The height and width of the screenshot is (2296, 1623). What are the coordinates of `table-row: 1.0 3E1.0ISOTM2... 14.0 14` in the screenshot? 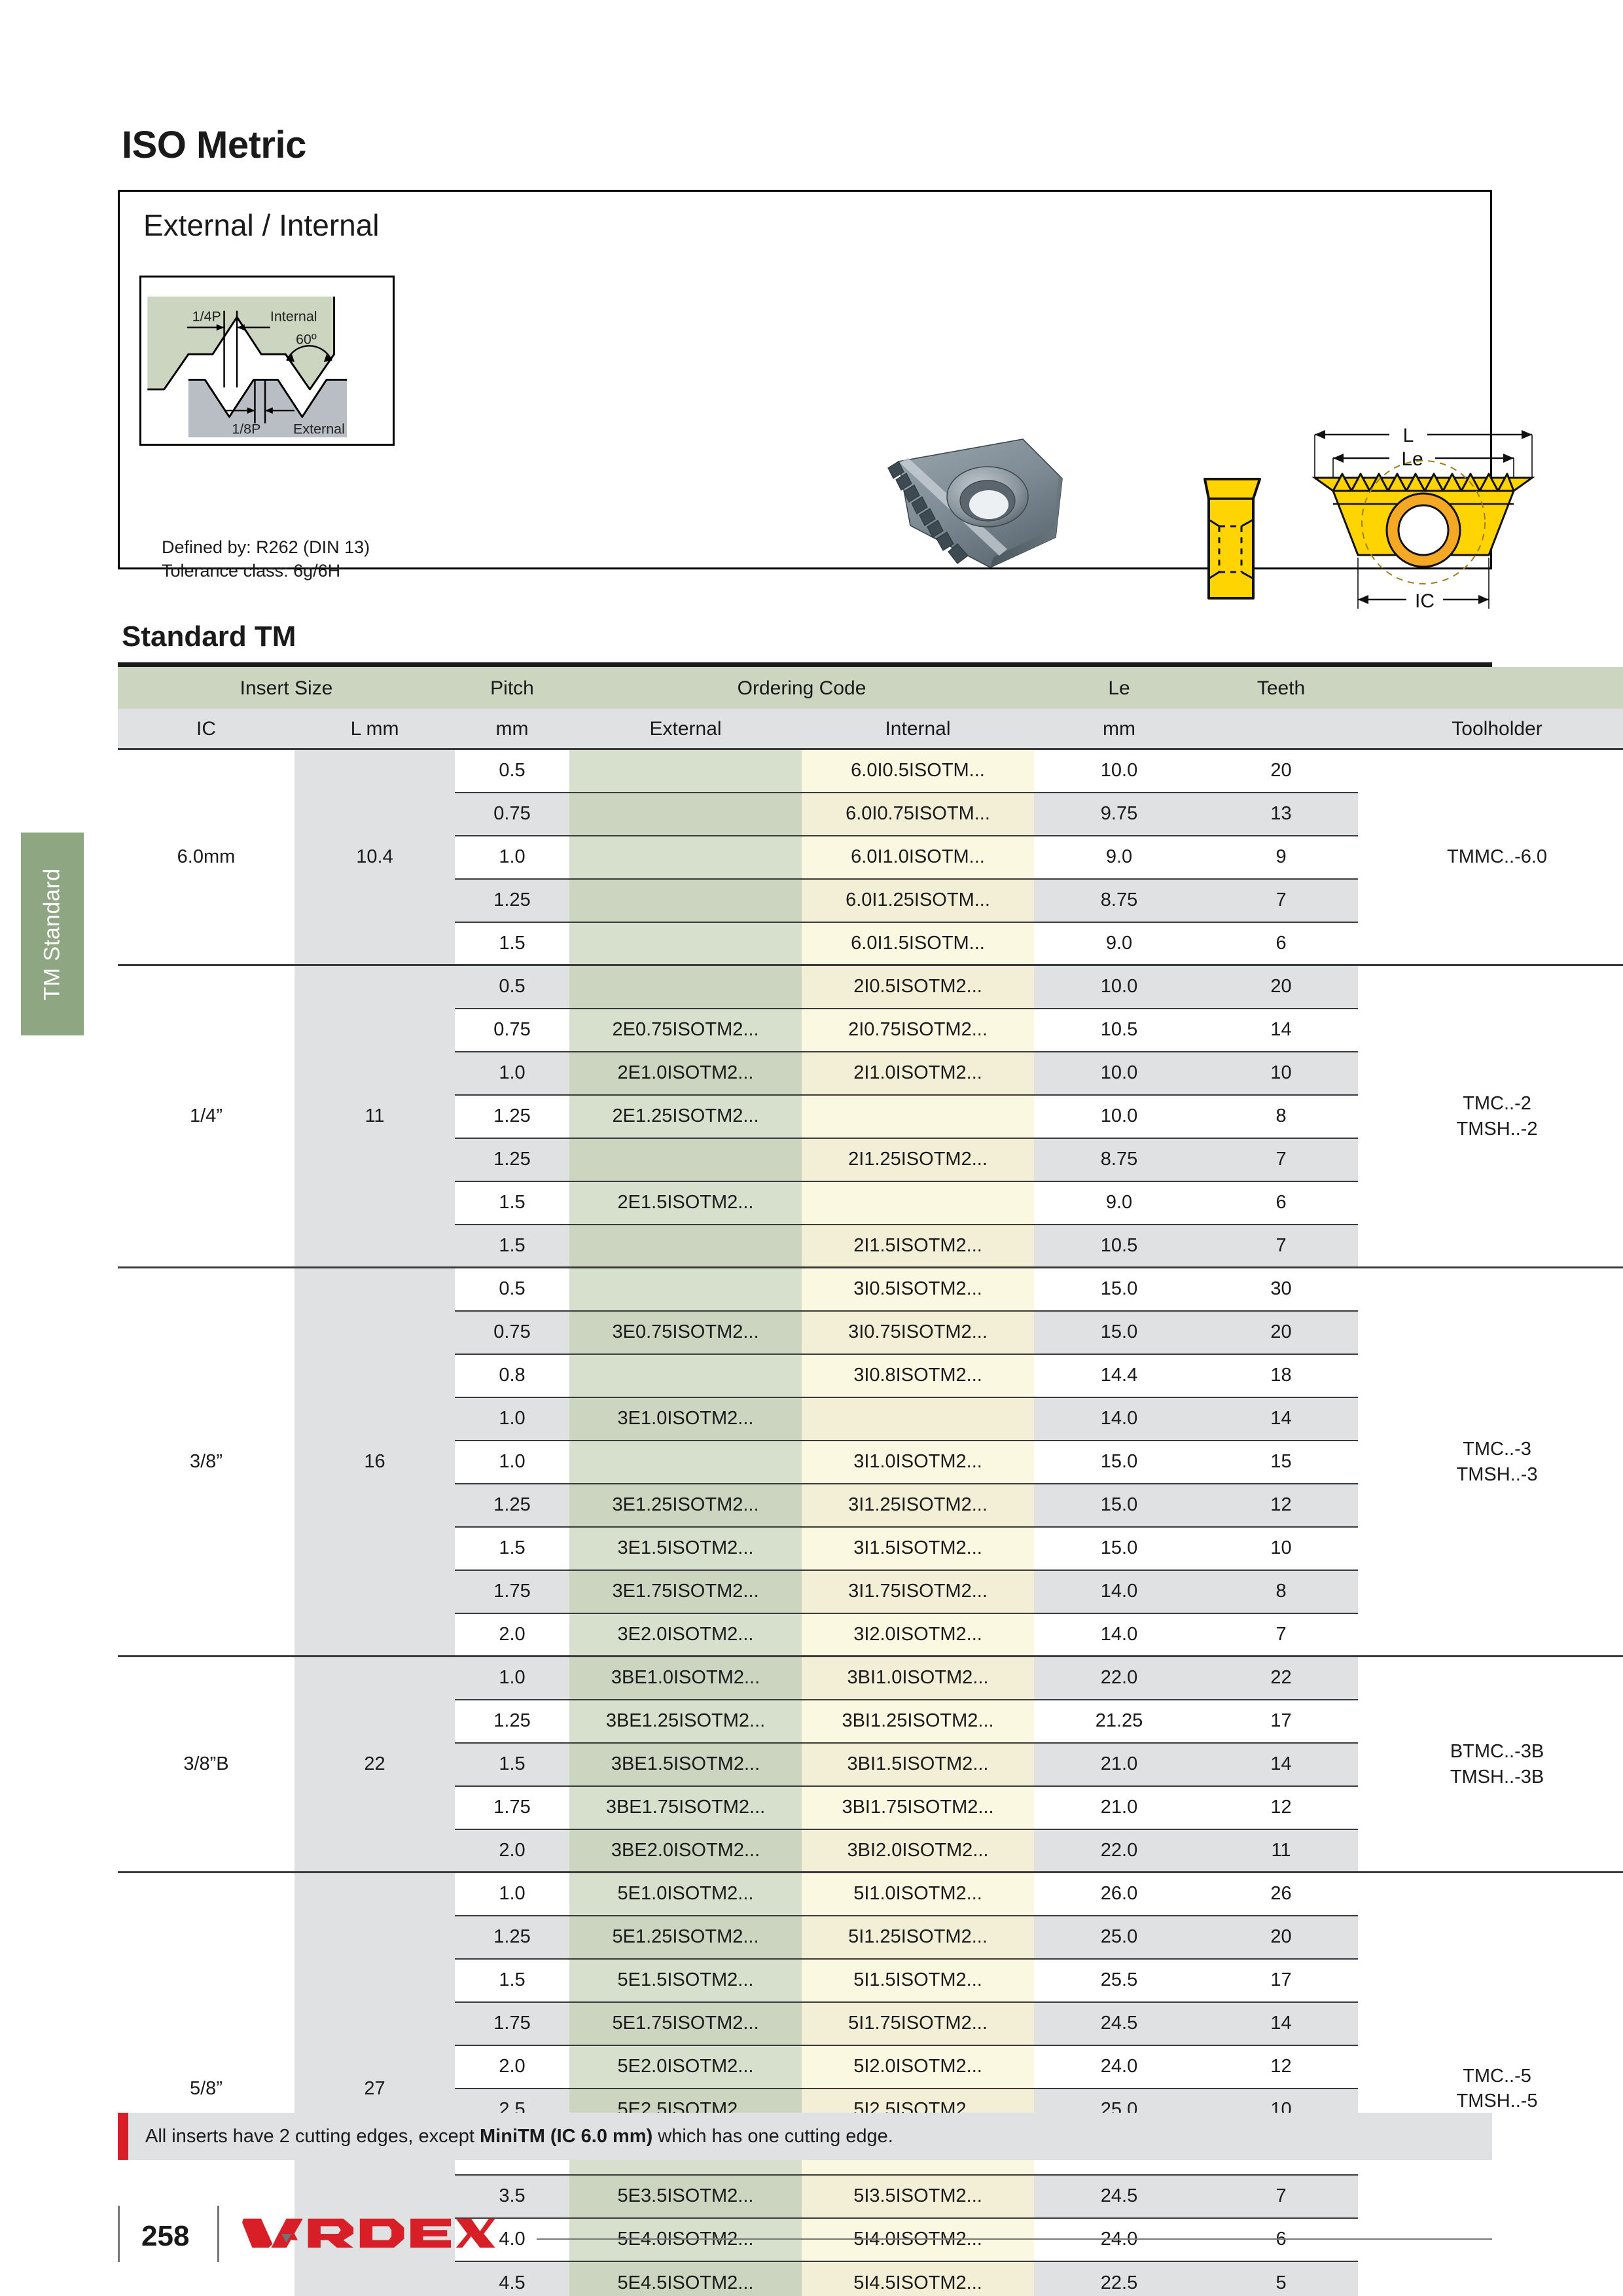 It's located at (871, 1418).